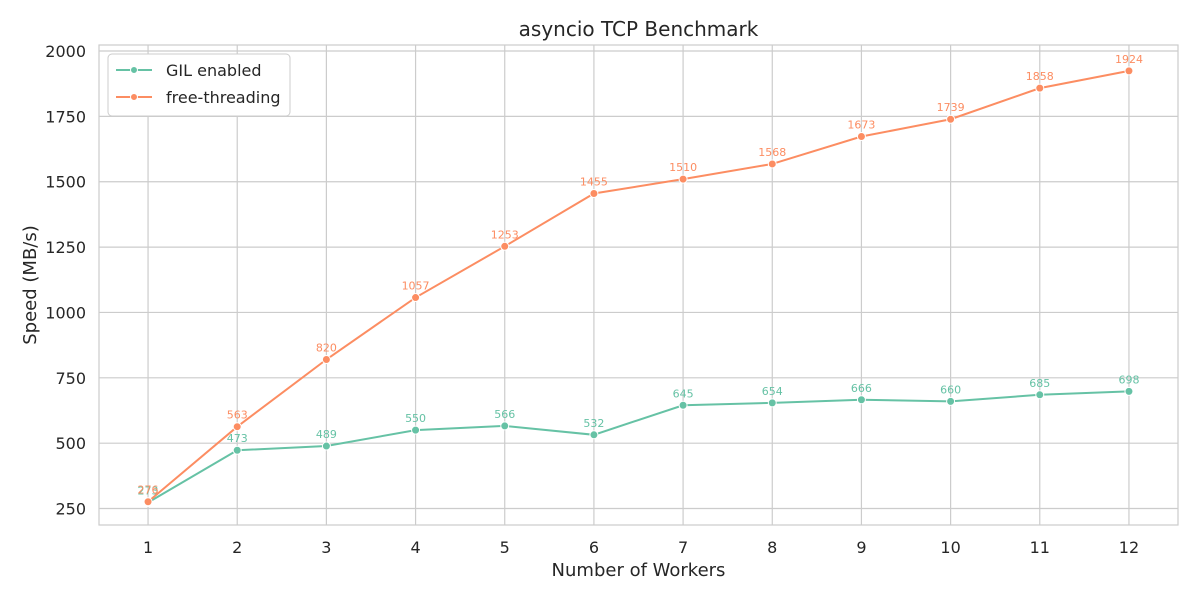  What do you see at coordinates (1039, 383) in the screenshot?
I see `data-label: 685` at bounding box center [1039, 383].